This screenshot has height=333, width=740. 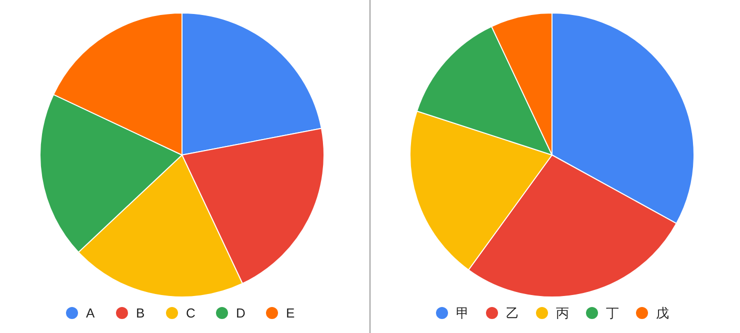 I want to click on legend-label: 丁, so click(x=612, y=313).